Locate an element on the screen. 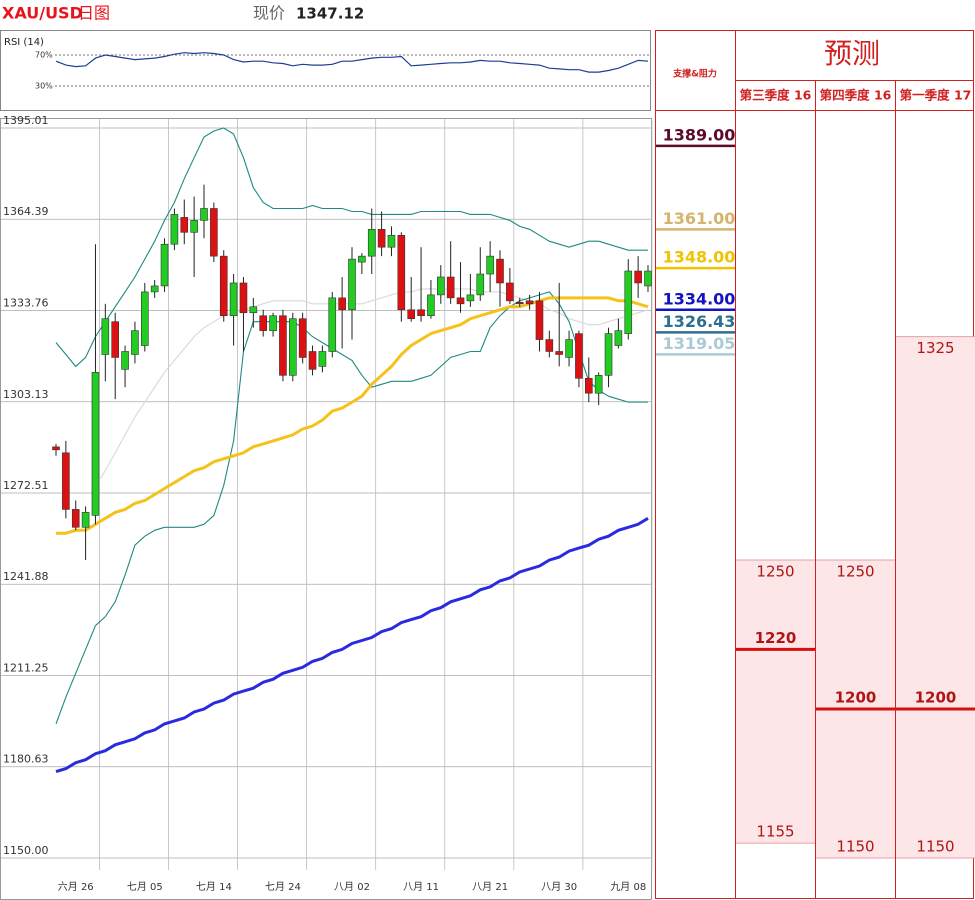 The width and height of the screenshot is (975, 900). x-tick-label: 八月 02 is located at coordinates (352, 887).